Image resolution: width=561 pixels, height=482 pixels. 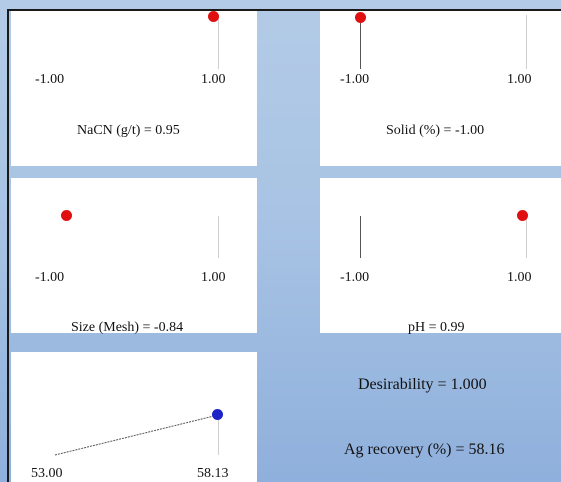 I want to click on ag-recovery-readout: Ag recovery (%) = 58.16, so click(x=424, y=449).